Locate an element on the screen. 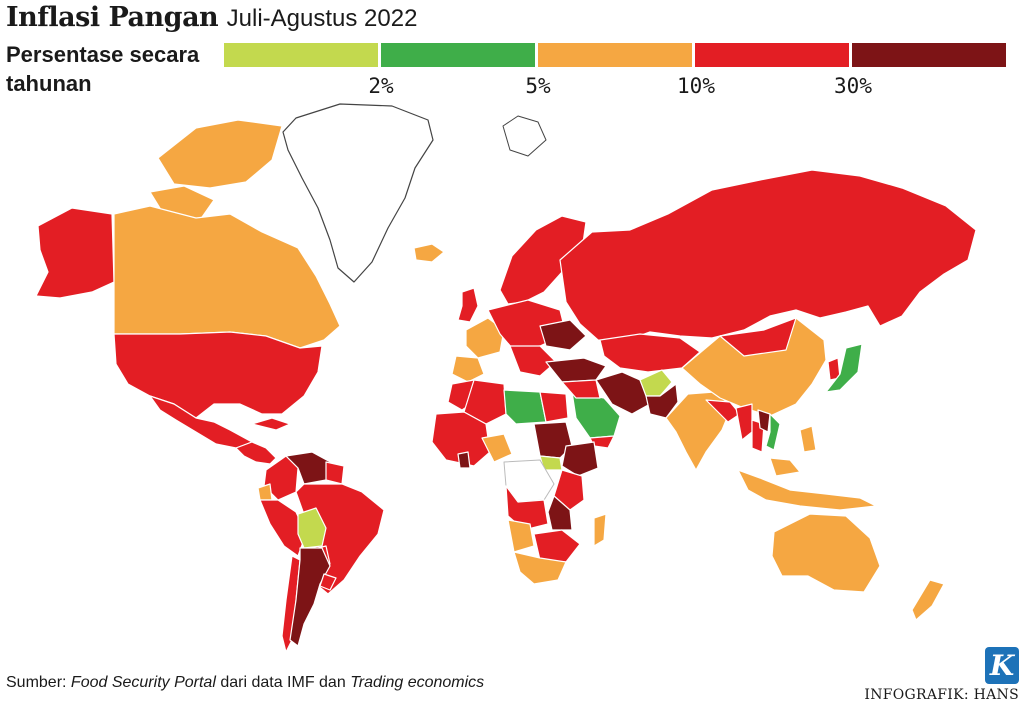  country-india is located at coordinates (699, 431).